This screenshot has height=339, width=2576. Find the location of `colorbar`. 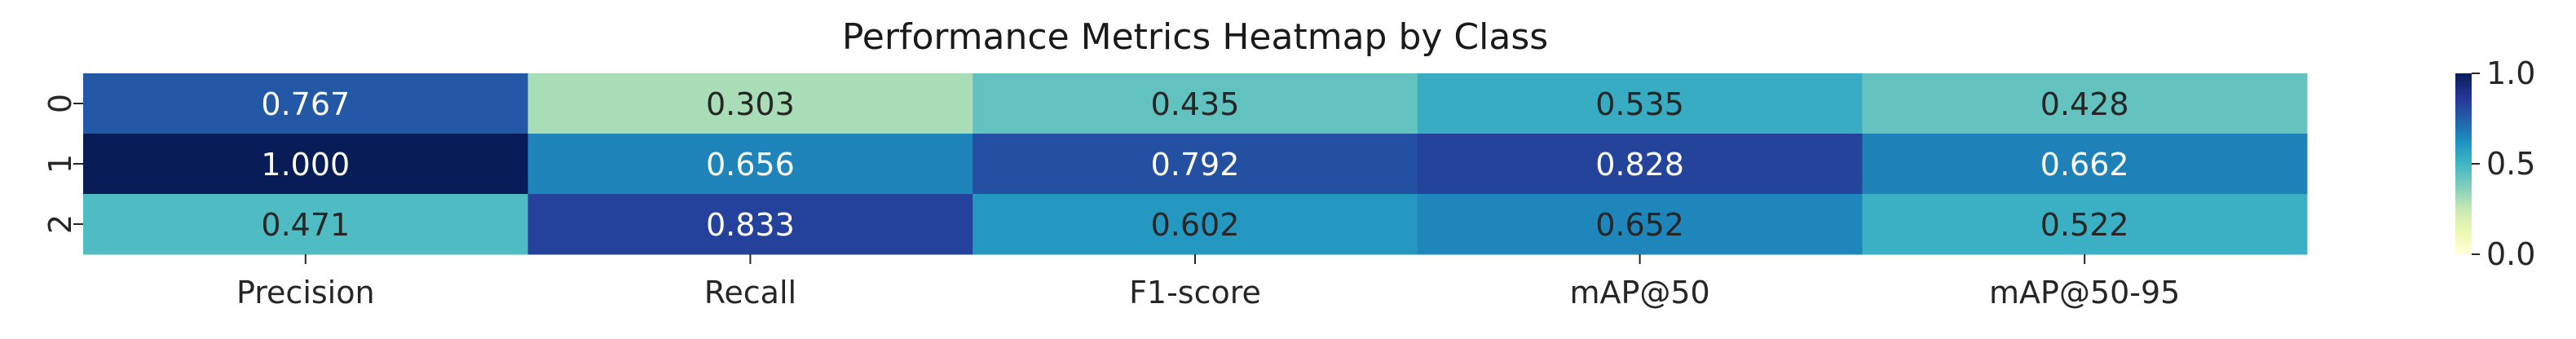

colorbar is located at coordinates (2463, 163).